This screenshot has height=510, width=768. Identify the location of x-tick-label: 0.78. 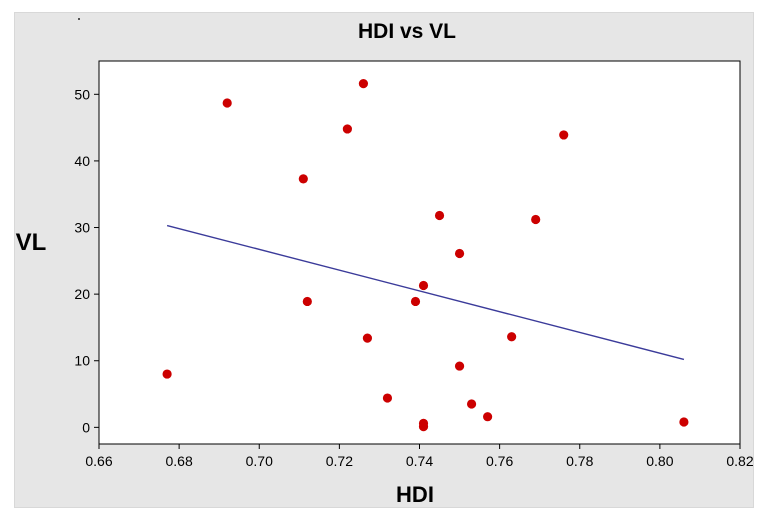
(579, 461).